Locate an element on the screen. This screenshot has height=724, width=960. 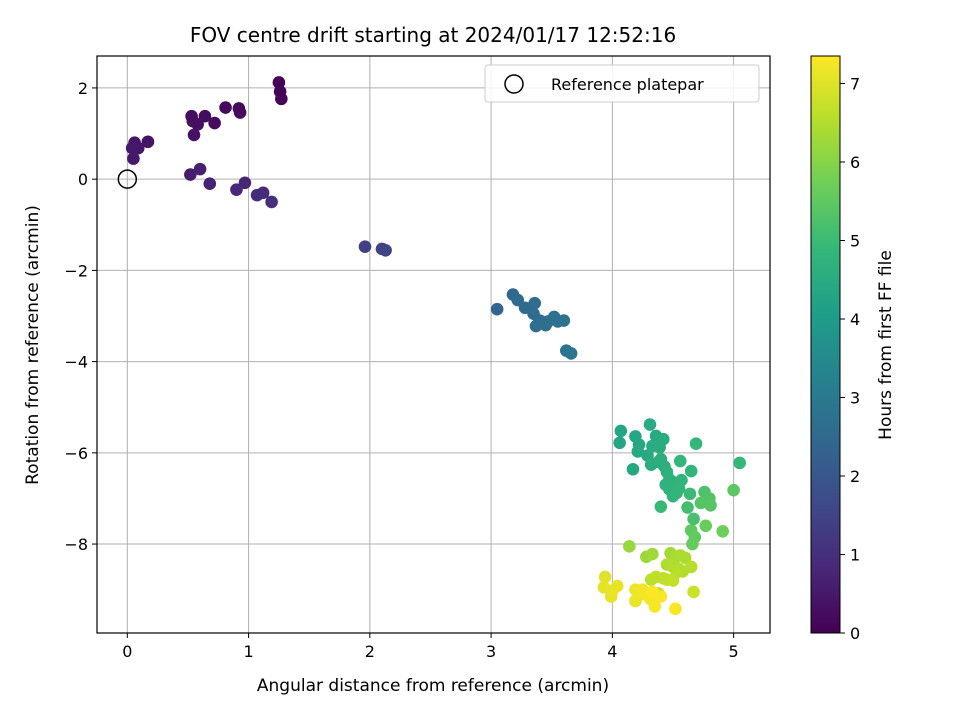
colorbar-label: Hours from first FF file is located at coordinates (886, 345).